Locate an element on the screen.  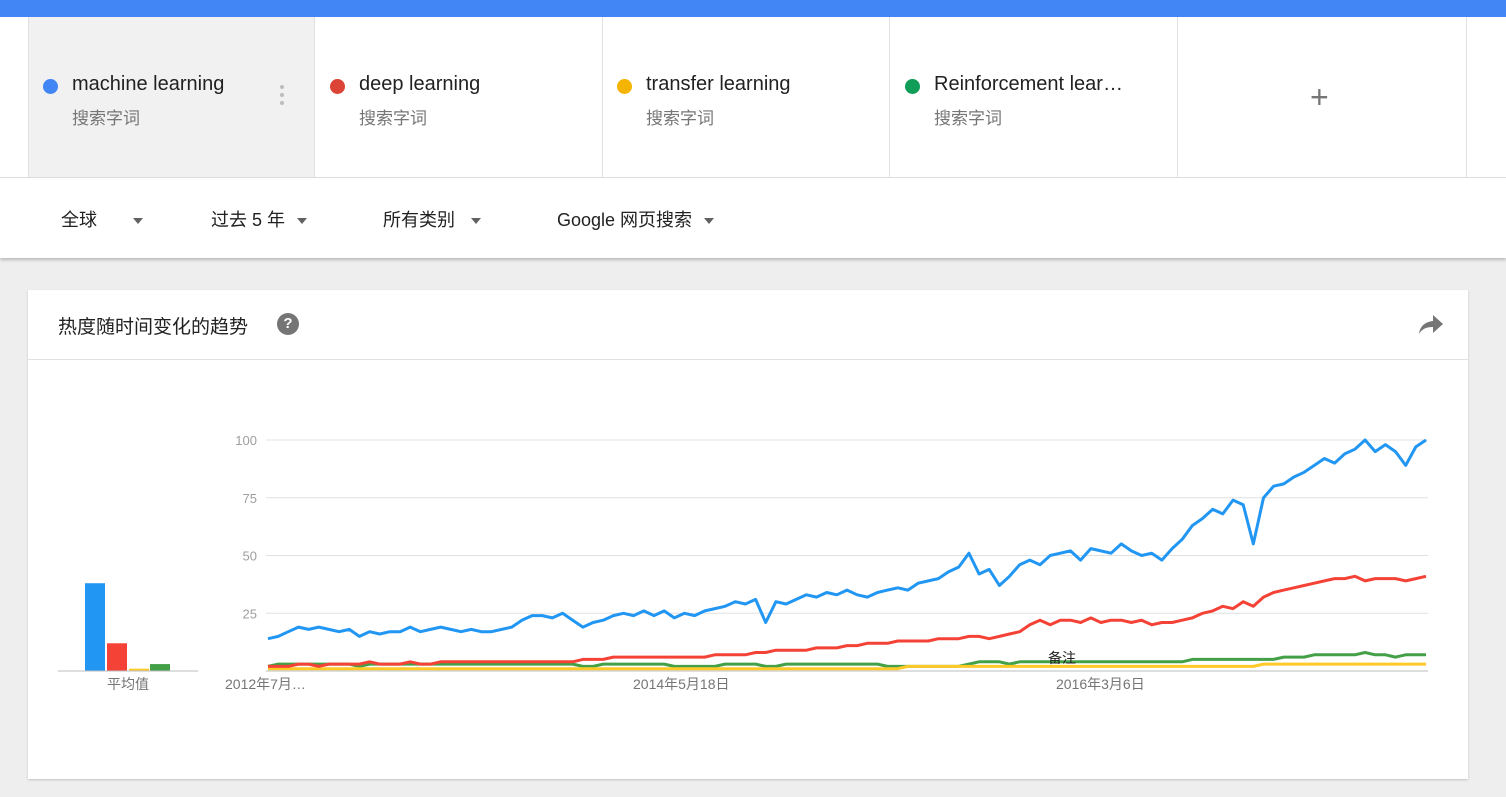
region-filter-label: 全球 is located at coordinates (79, 220).